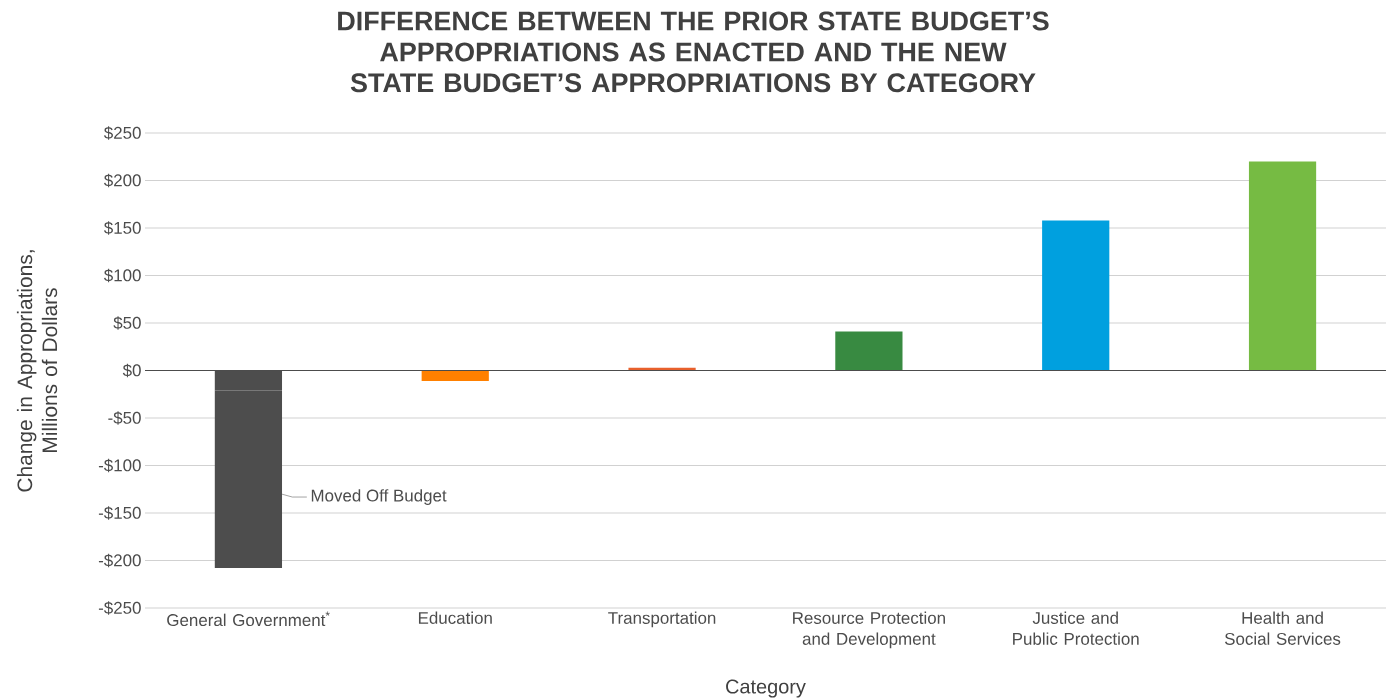  Describe the element at coordinates (662, 619) in the screenshot. I see `x-tick-label: Transportation` at that location.